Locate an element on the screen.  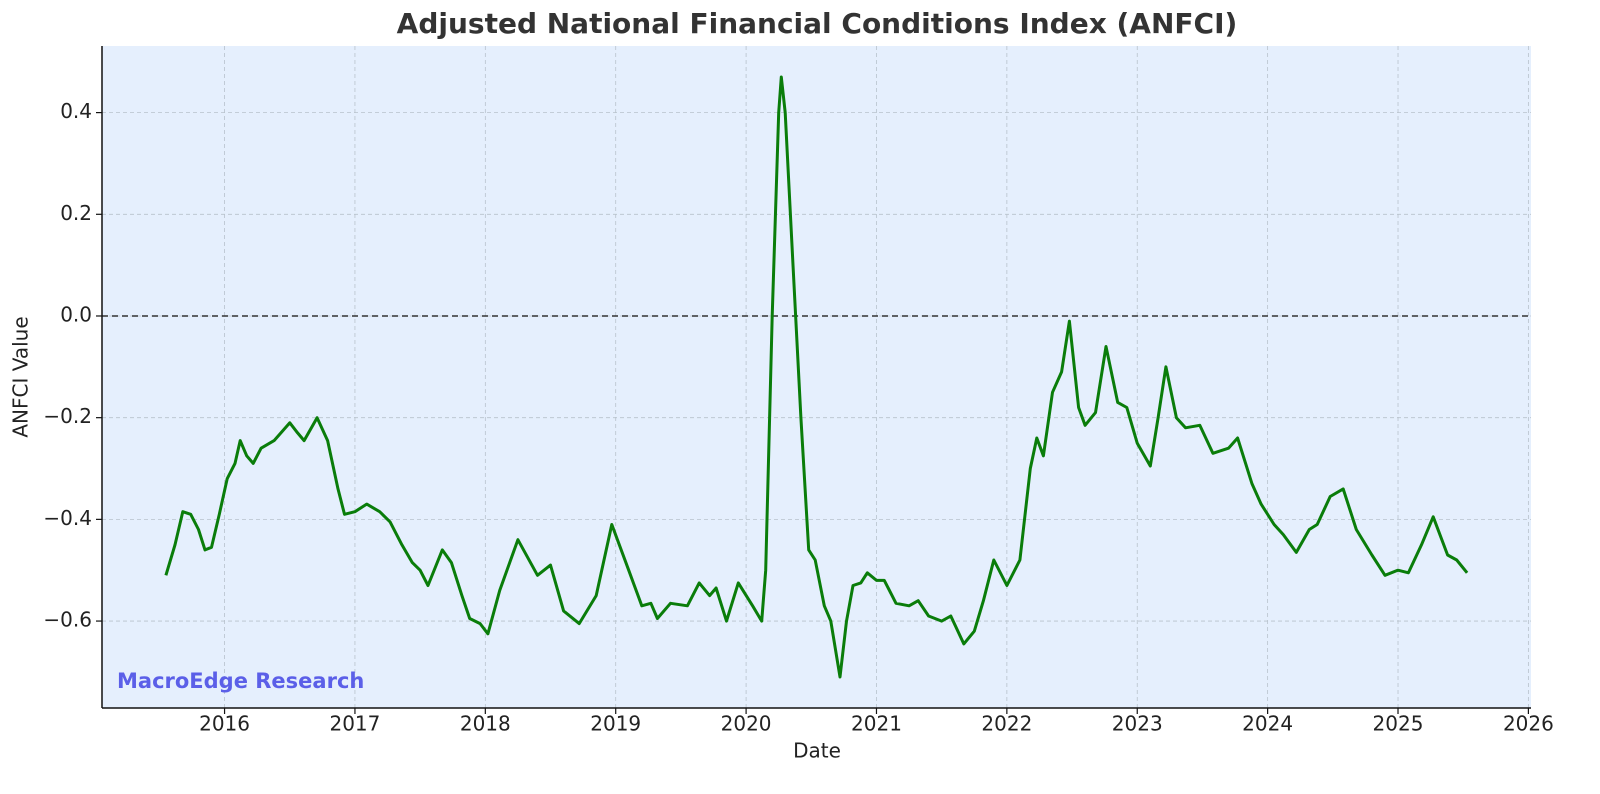
x-tick-label: 2020 is located at coordinates (746, 724).